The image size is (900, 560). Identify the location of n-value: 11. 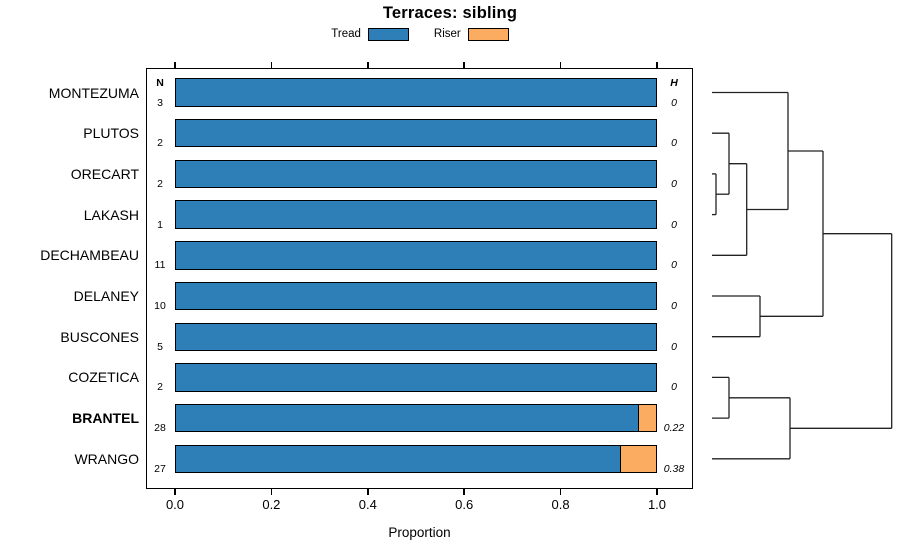
(160, 265).